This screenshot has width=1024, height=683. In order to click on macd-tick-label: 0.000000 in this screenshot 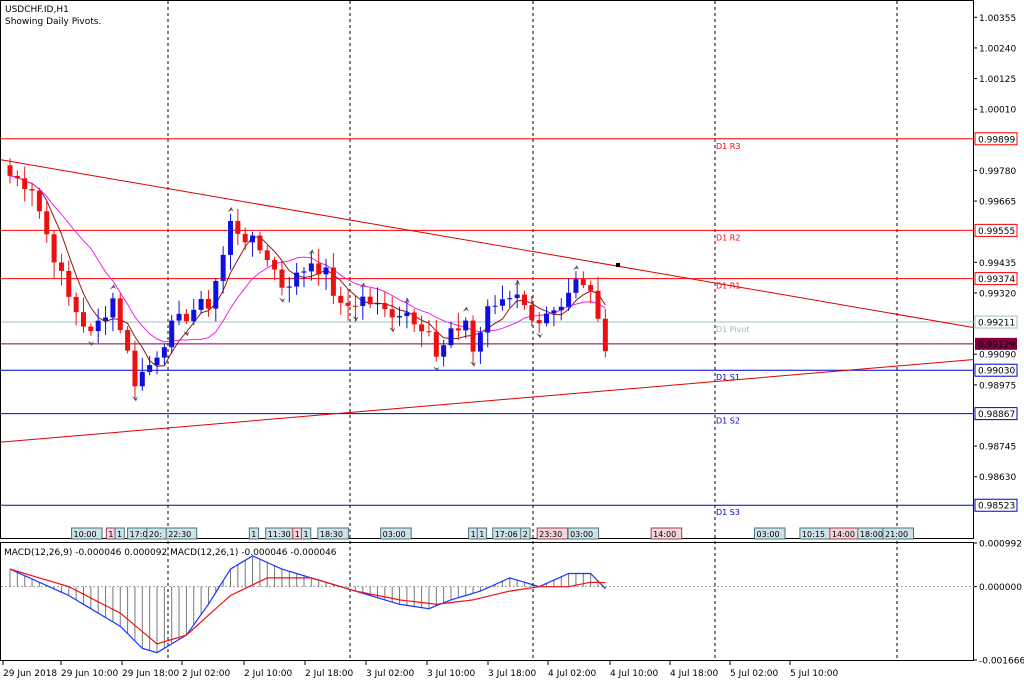, I will do `click(1000, 588)`.